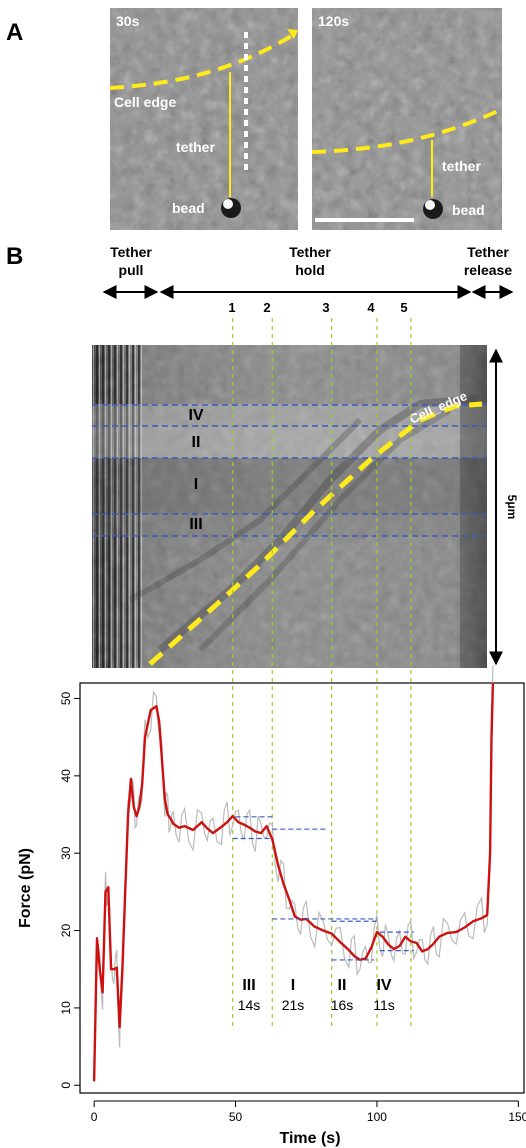 Image resolution: width=526 pixels, height=1148 pixels. What do you see at coordinates (309, 1138) in the screenshot?
I see `x-axis-label: Time (s)` at bounding box center [309, 1138].